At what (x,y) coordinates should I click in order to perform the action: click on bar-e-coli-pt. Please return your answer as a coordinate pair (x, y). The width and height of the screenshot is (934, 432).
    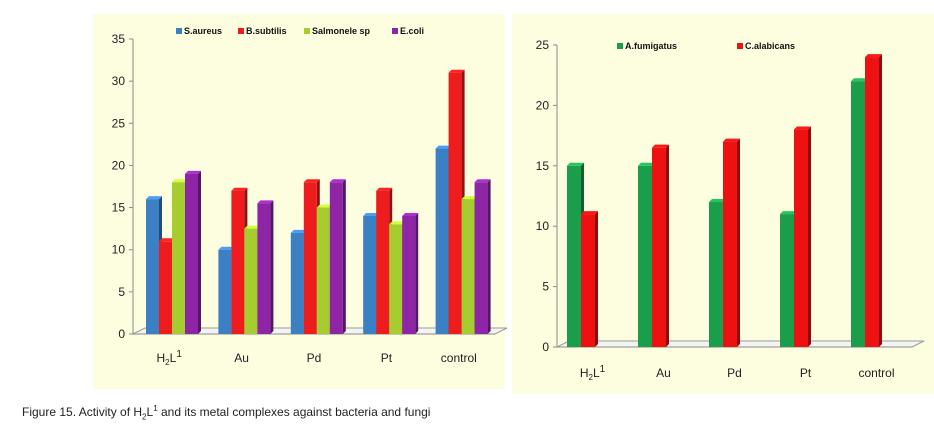
    Looking at the image, I should click on (410, 273).